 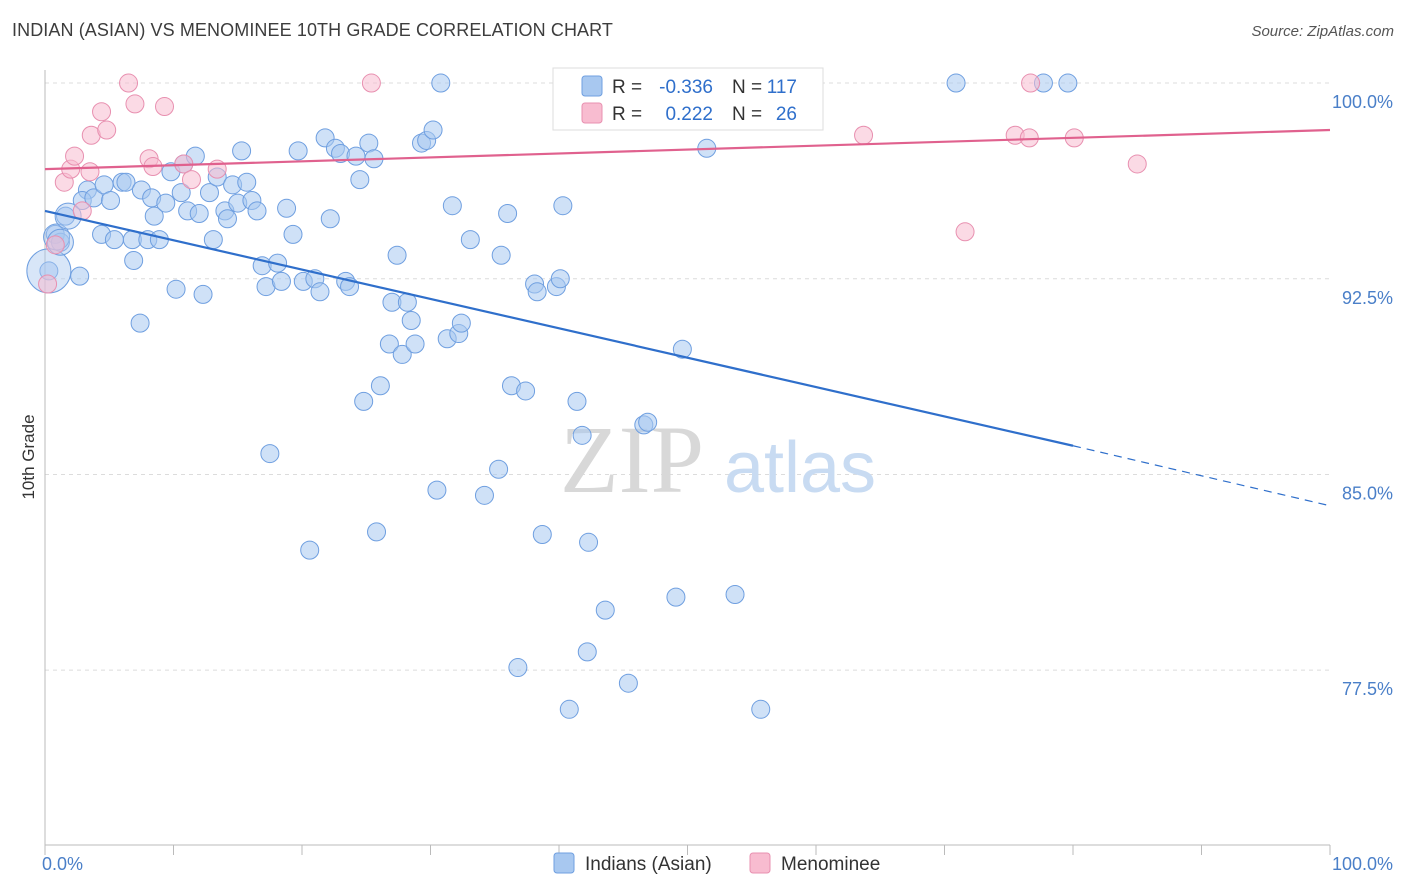 I want to click on bottom-legend: Indians (Asian) Menominee, so click(x=716, y=863).